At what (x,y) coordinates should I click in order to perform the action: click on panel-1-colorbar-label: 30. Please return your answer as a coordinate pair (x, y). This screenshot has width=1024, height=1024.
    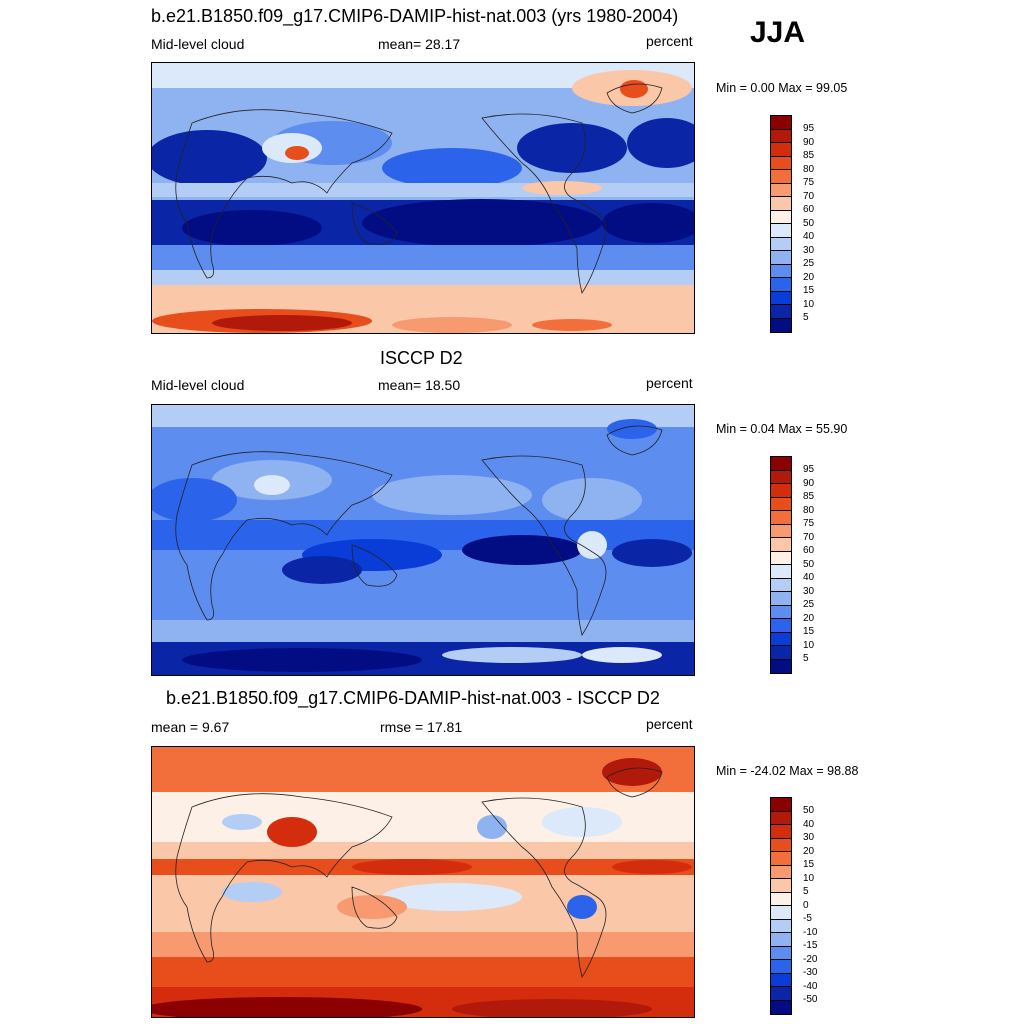
    Looking at the image, I should click on (809, 250).